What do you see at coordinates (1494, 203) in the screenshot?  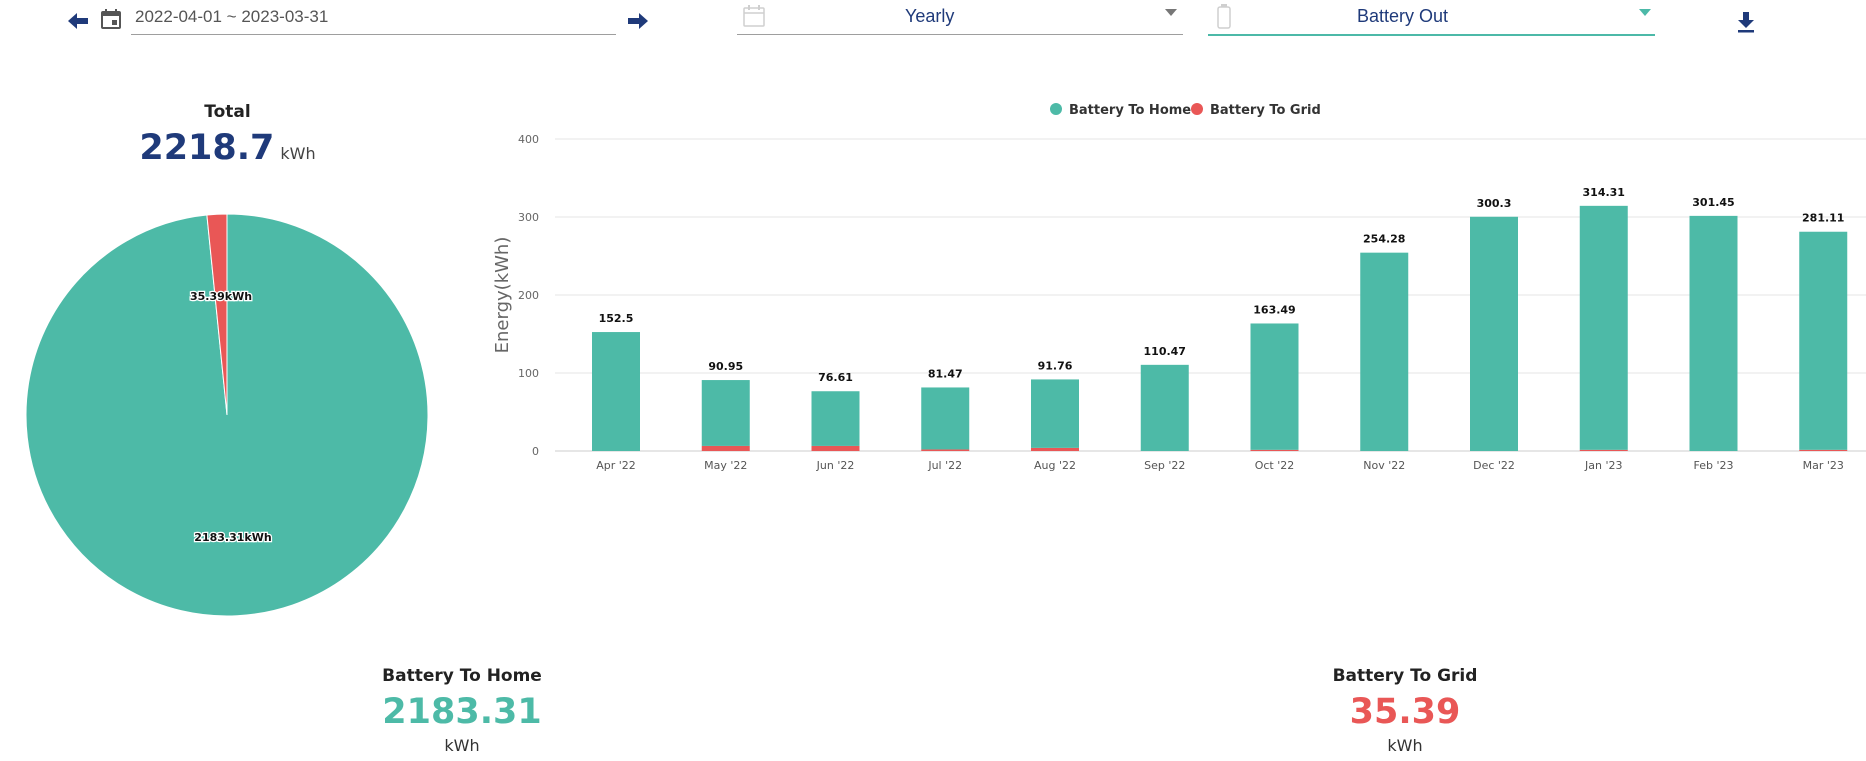 I see `bar-total-label: 300.3` at bounding box center [1494, 203].